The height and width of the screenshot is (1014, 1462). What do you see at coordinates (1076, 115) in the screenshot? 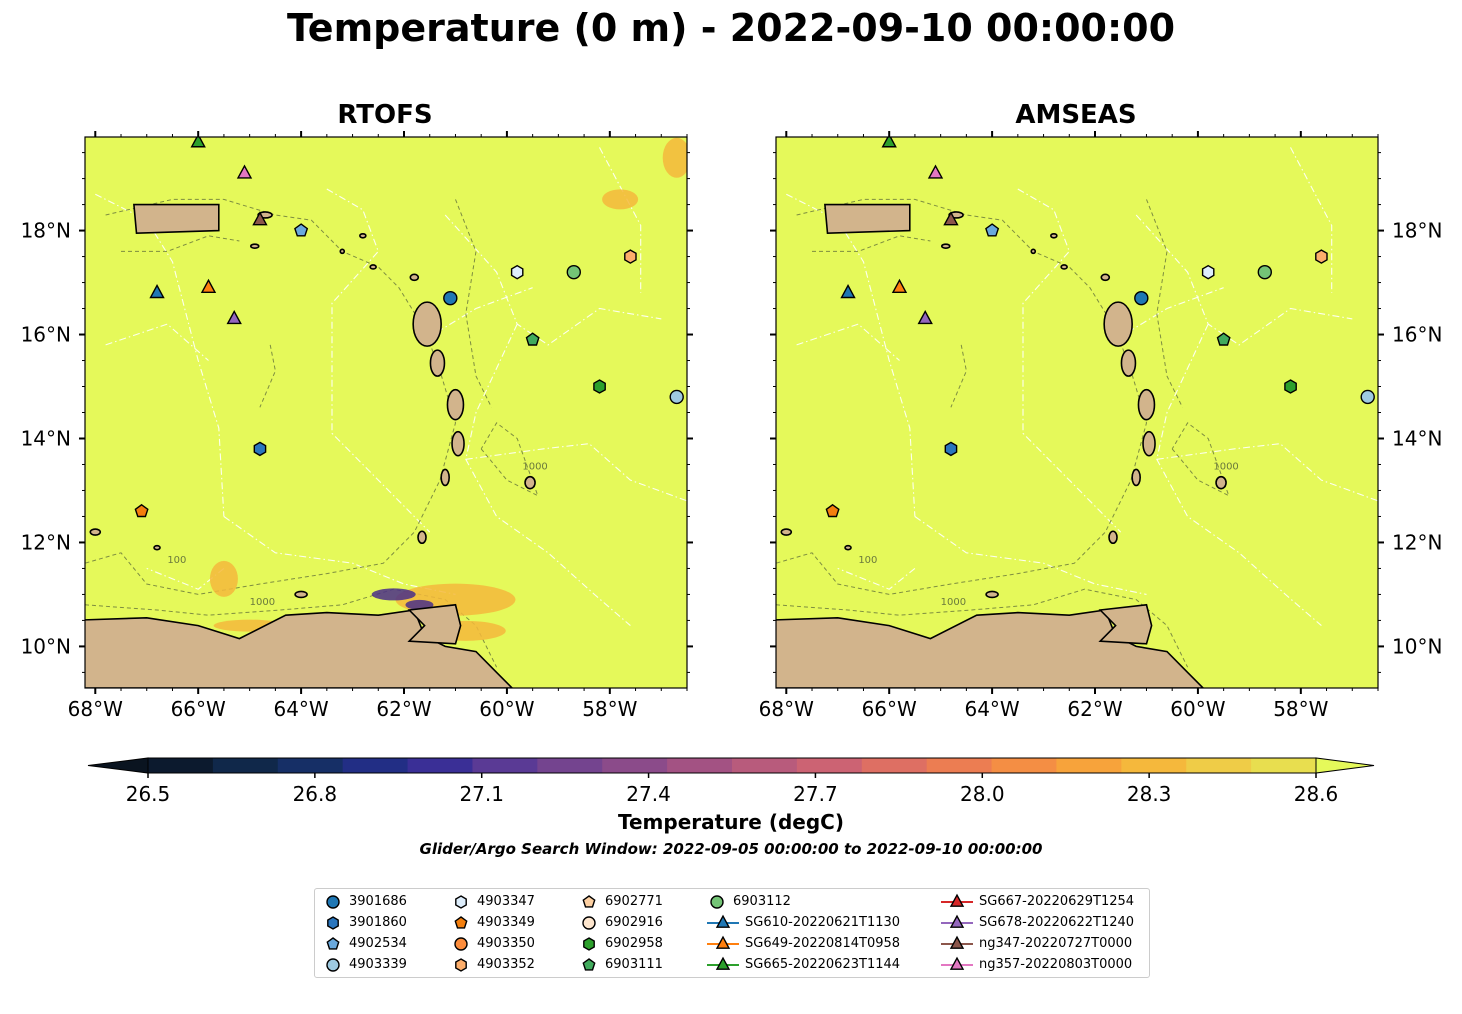
I see `panel-title-amseas: AMSEAS` at bounding box center [1076, 115].